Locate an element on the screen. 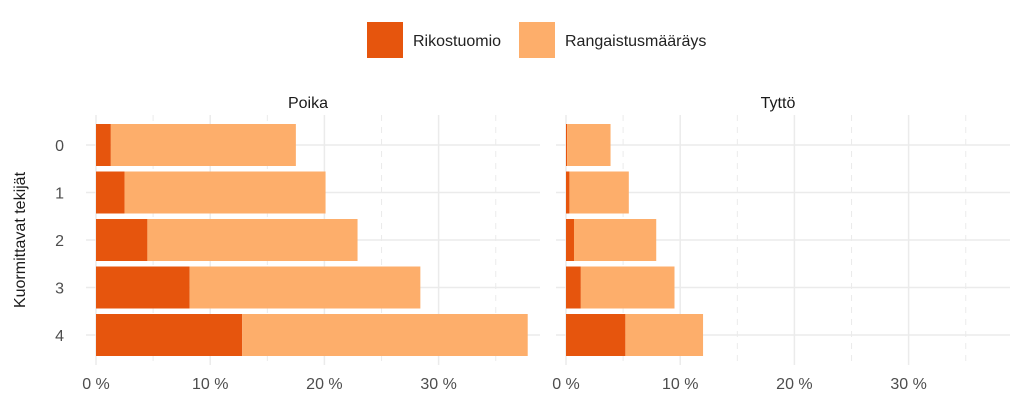  legend-label-rangaistusmaarays: Rangaistusmääräys is located at coordinates (635, 41).